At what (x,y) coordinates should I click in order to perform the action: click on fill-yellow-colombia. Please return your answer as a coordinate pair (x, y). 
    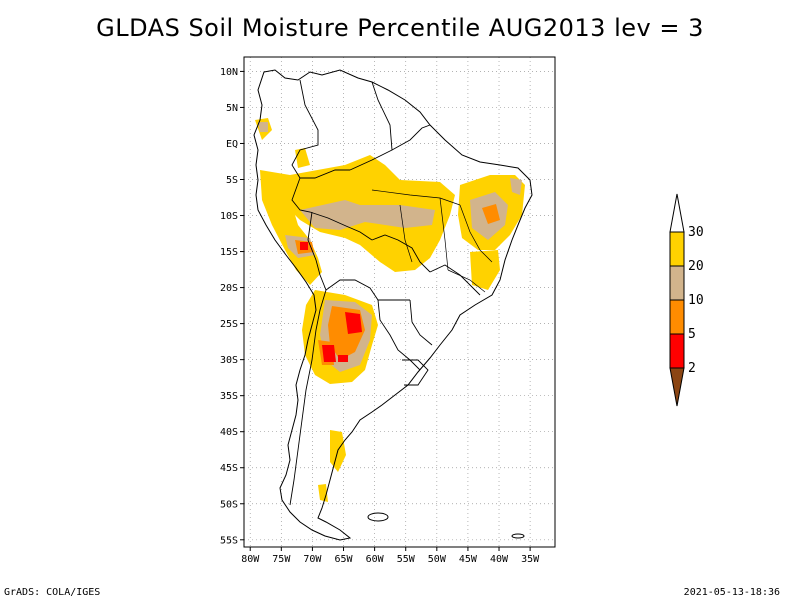
    Looking at the image, I should click on (302, 158).